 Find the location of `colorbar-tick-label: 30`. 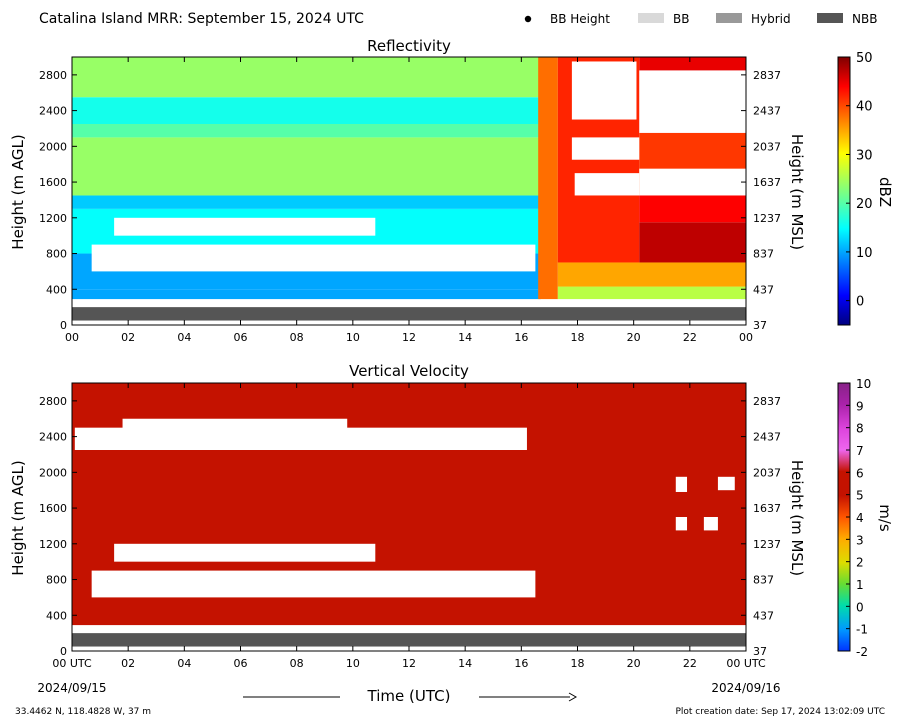

colorbar-tick-label: 30 is located at coordinates (864, 155).